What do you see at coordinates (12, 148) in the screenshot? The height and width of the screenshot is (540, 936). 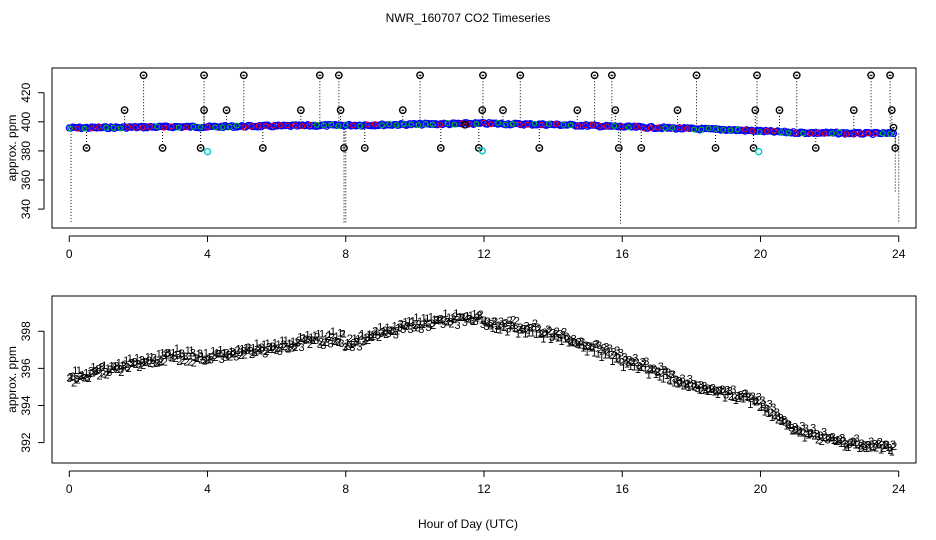 I see `top-y-axis-label: approx. ppm` at bounding box center [12, 148].